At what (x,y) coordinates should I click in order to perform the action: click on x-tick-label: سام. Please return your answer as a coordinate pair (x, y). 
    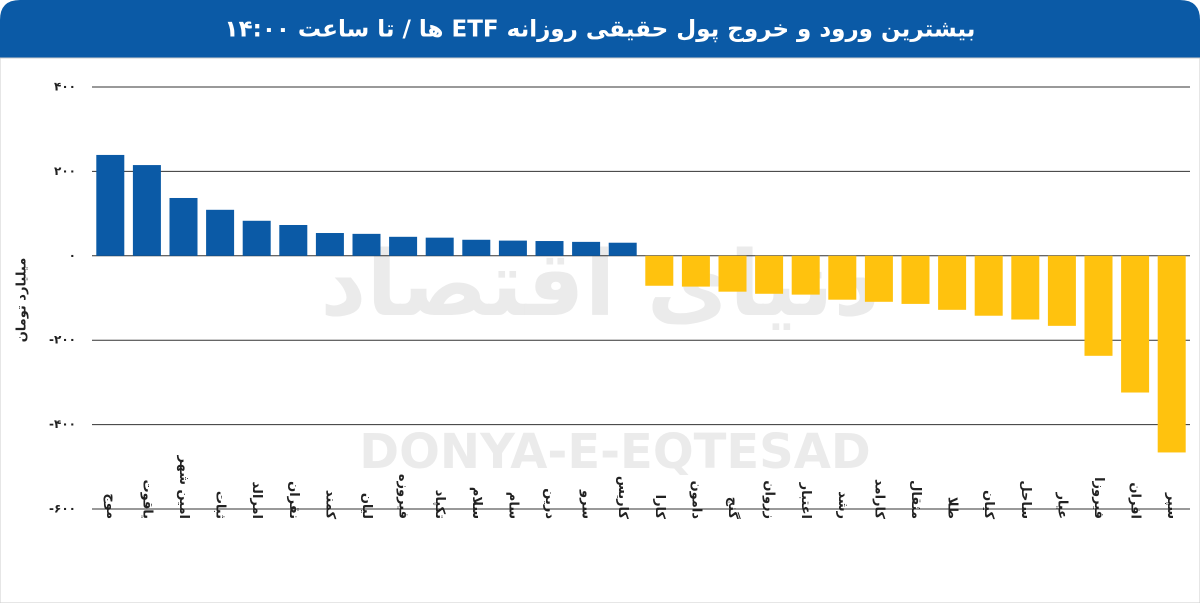
    Looking at the image, I should click on (512, 505).